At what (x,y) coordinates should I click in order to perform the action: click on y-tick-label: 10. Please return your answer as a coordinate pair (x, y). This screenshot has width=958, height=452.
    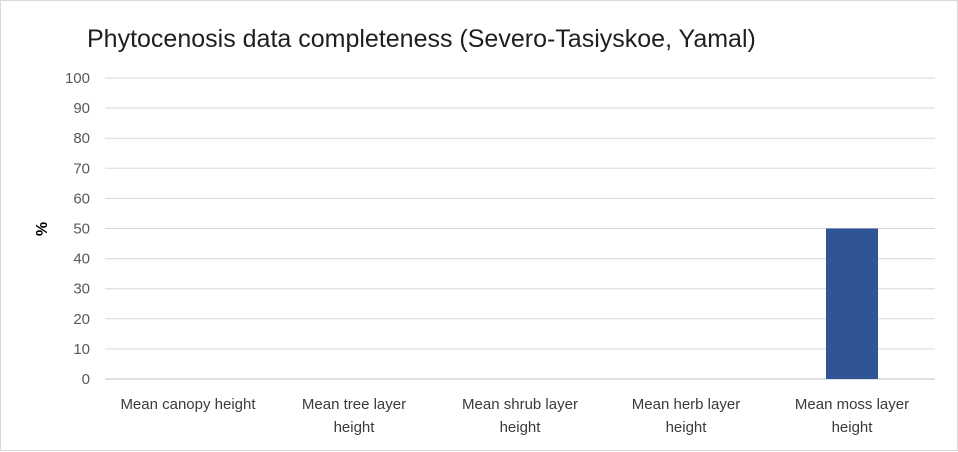
    Looking at the image, I should click on (81, 349).